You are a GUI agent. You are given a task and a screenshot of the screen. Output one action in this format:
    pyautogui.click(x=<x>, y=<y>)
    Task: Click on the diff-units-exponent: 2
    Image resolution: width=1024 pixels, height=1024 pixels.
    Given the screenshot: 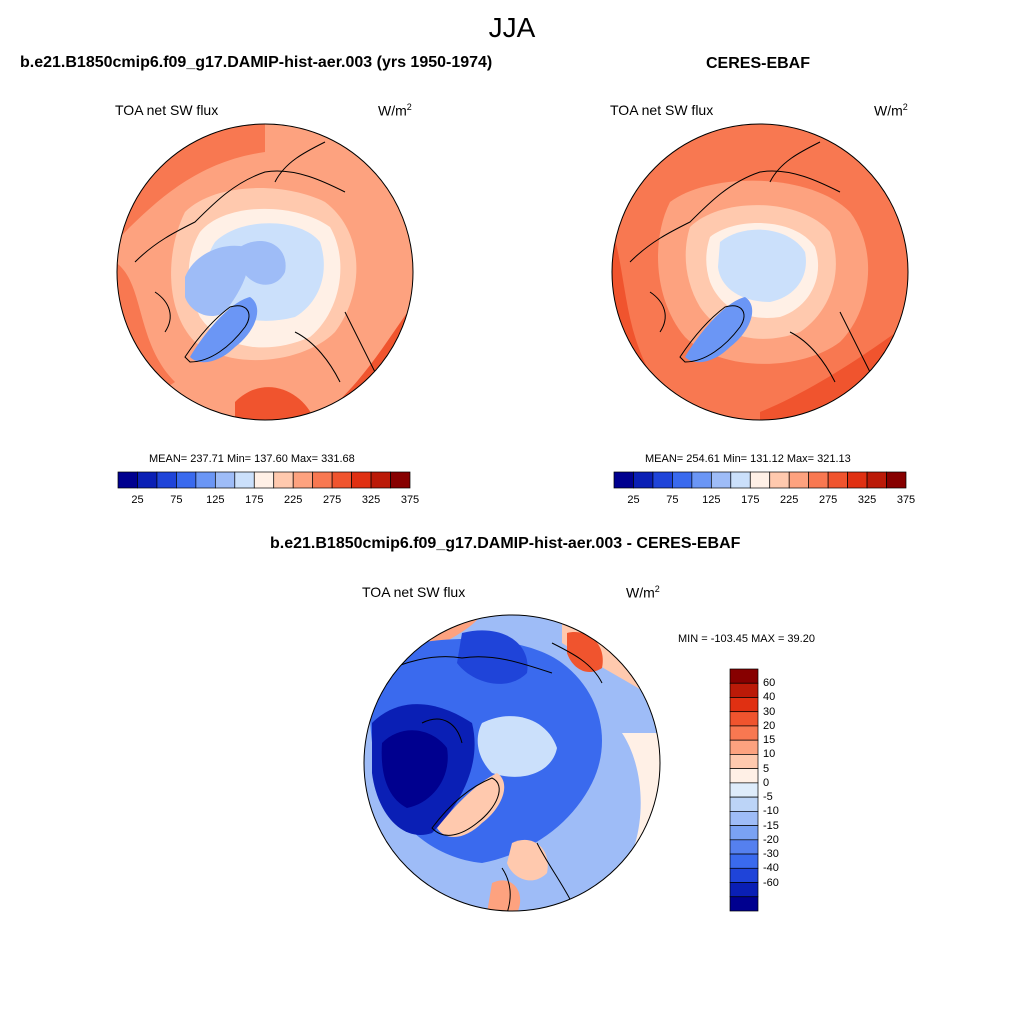 What is the action you would take?
    pyautogui.click(x=657, y=589)
    